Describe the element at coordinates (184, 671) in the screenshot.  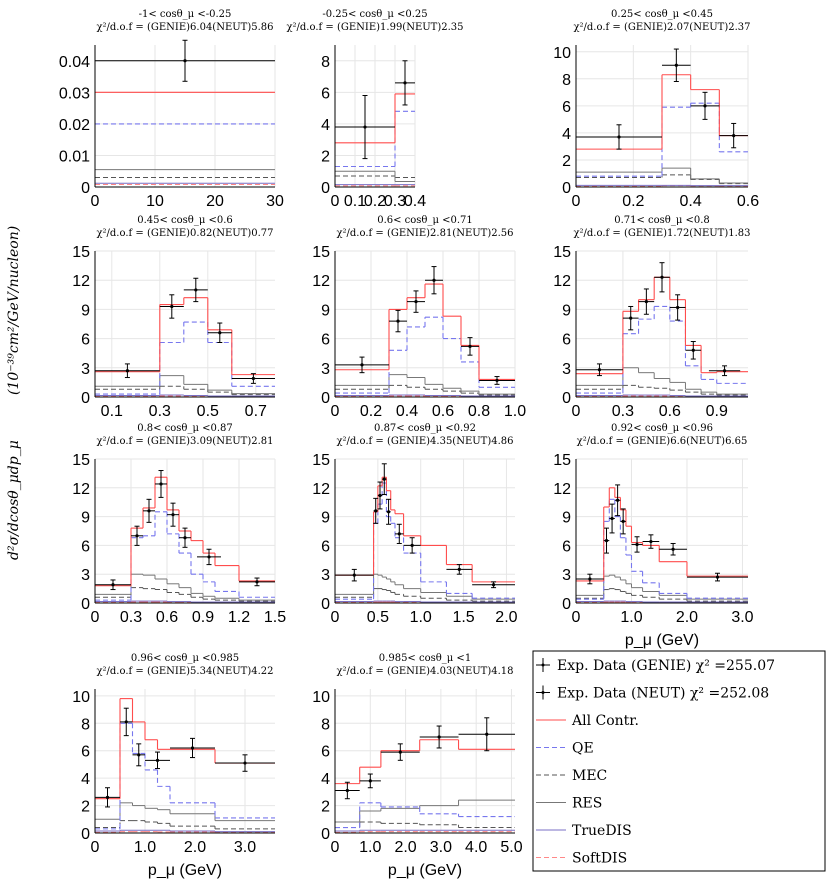
I see `panel-title-line2: χ²/d.o.f = (GENIE)5.34(NEUT)4.22` at that location.